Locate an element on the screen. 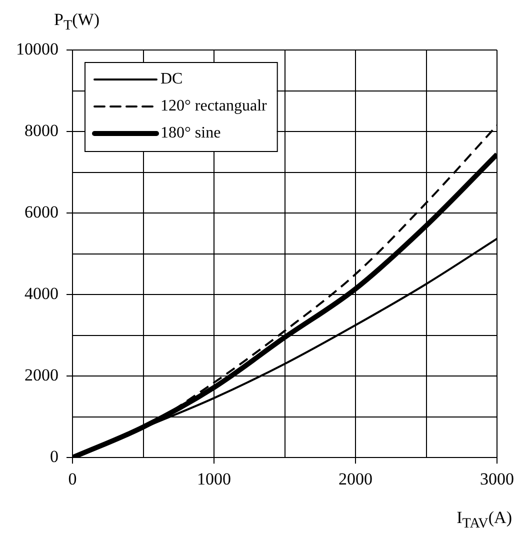 The height and width of the screenshot is (542, 528). x-tick-label: 3000 is located at coordinates (497, 478).